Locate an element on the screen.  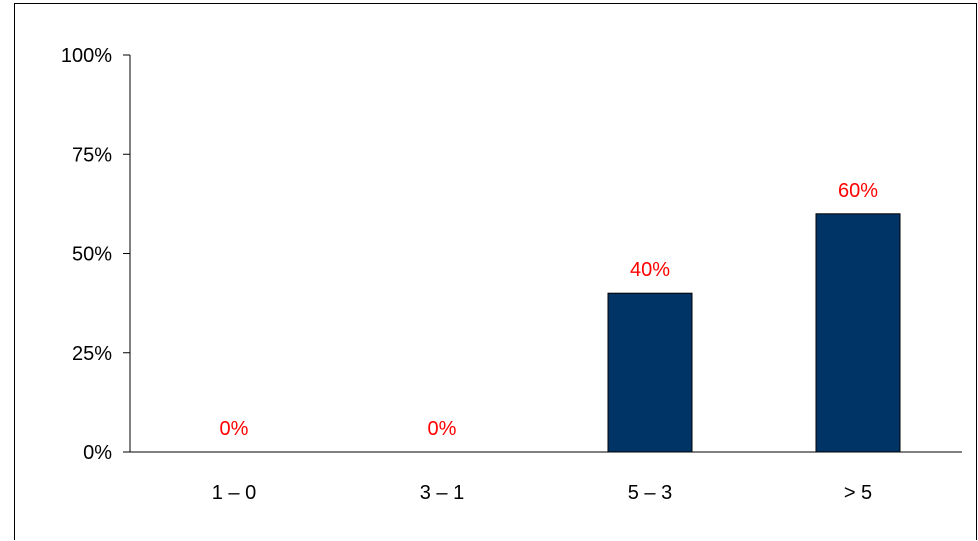
y-tick-label: 50% is located at coordinates (92, 255).